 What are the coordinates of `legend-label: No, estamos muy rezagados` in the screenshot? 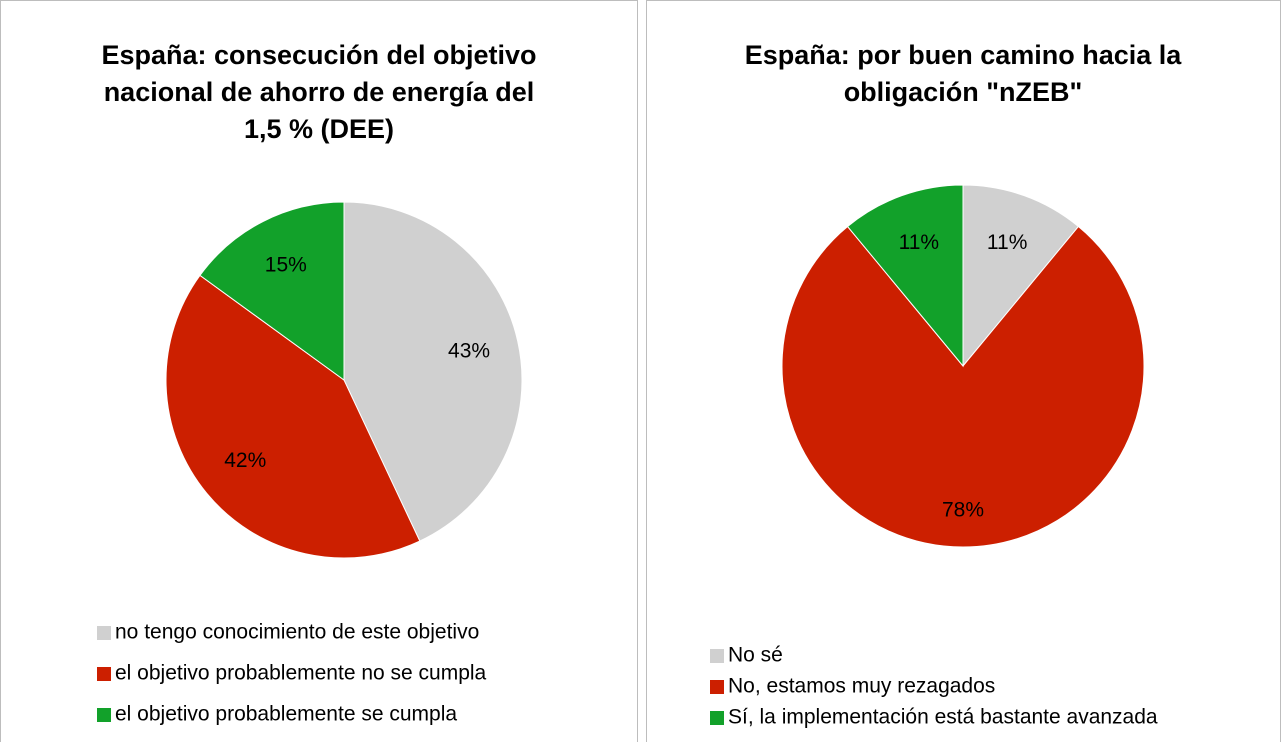 It's located at (861, 686).